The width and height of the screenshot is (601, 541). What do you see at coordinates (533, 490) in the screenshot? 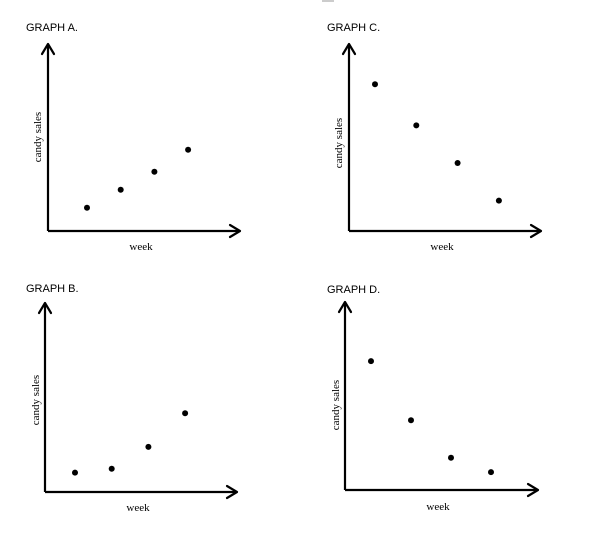
I see `graph-d-x-arrow` at bounding box center [533, 490].